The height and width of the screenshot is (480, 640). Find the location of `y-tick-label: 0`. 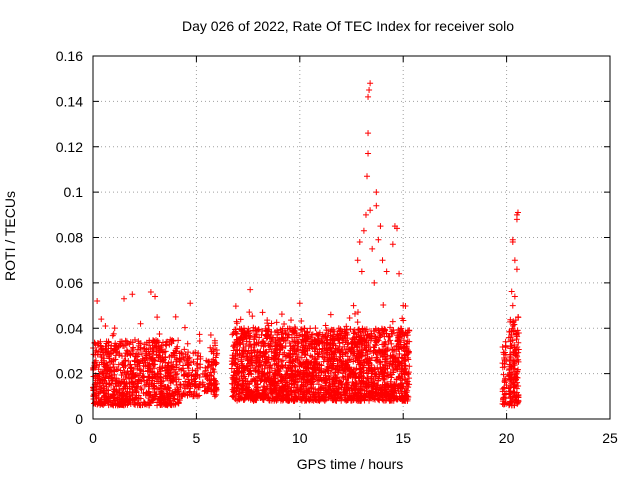

y-tick-label: 0 is located at coordinates (79, 419).